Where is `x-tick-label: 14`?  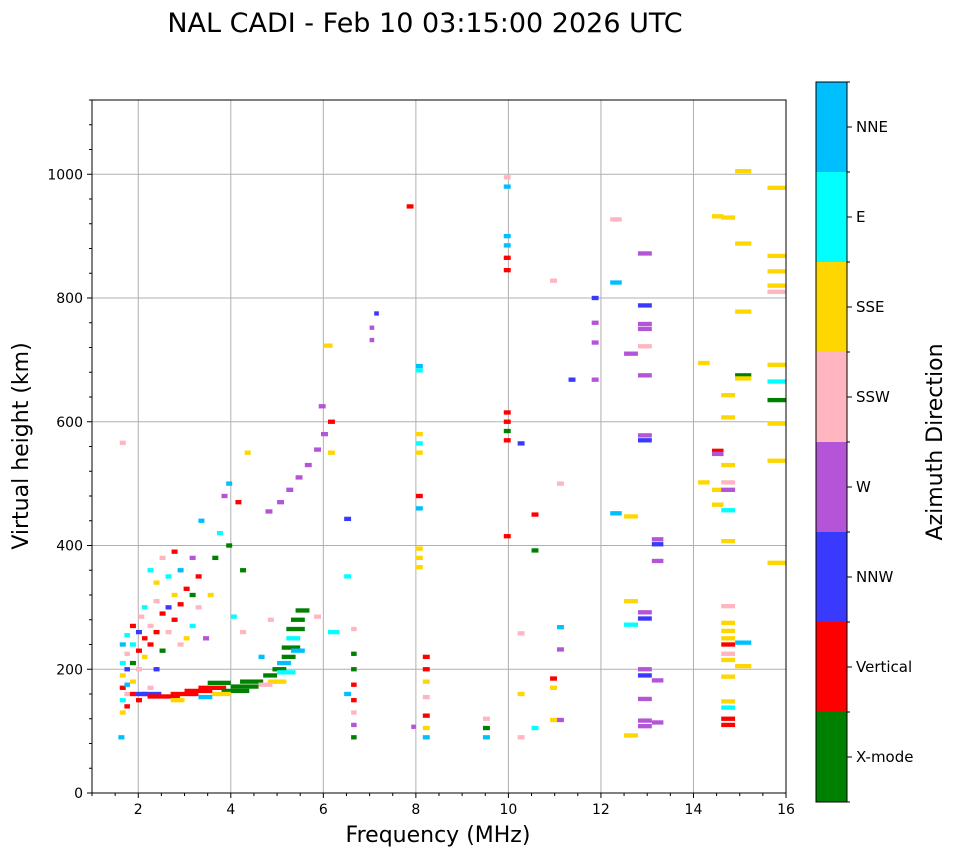
x-tick-label: 14 is located at coordinates (694, 810).